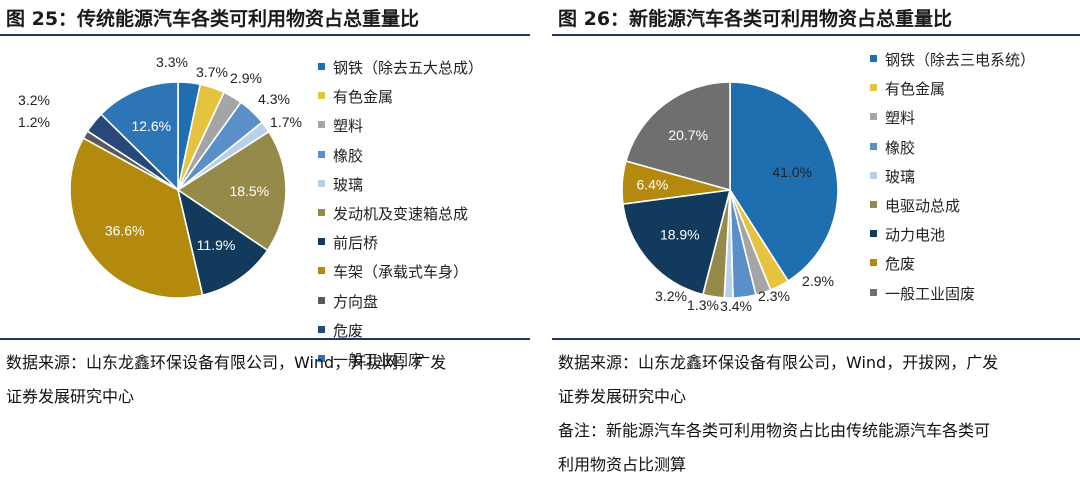  I want to click on data-label: 4.3%, so click(274, 99).